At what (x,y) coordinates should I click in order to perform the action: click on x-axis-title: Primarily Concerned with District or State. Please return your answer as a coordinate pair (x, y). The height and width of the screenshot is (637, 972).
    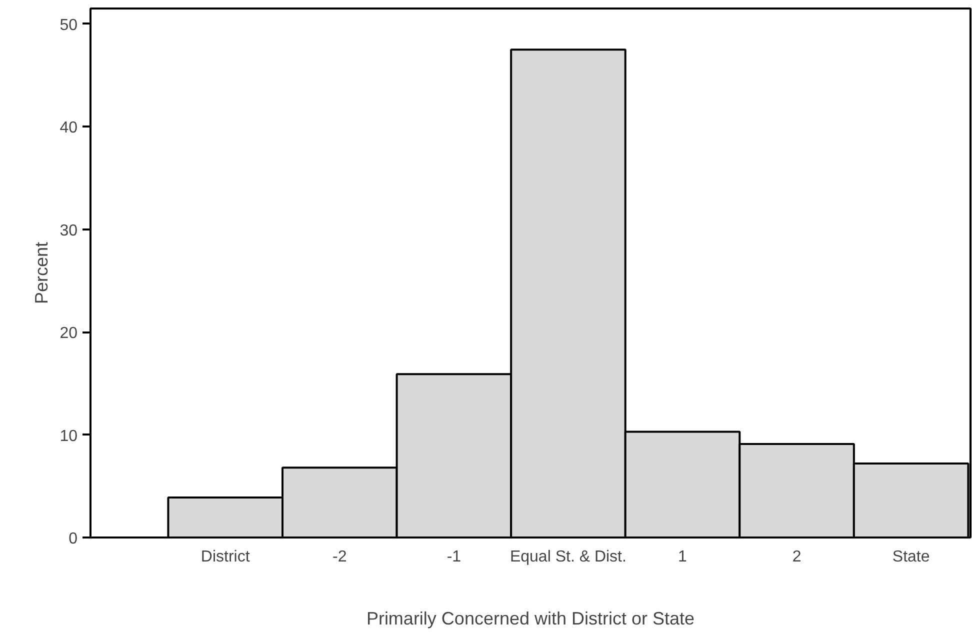
    Looking at the image, I should click on (530, 618).